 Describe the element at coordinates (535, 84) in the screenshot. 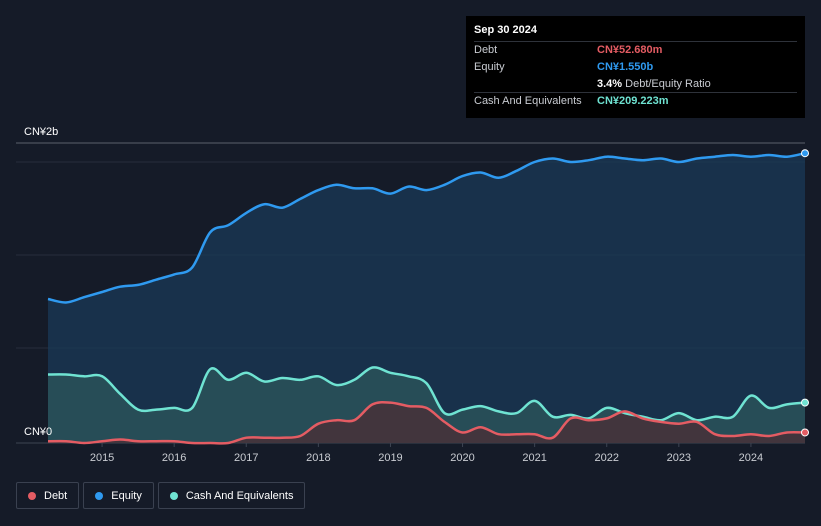

I see `tooltip-label` at that location.